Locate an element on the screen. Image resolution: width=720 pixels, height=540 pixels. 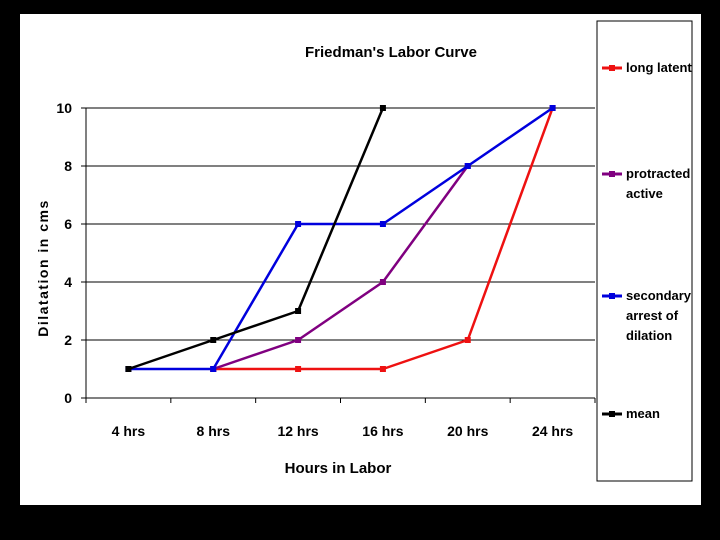
x-axis-label: Hours in Labor is located at coordinates (338, 468).